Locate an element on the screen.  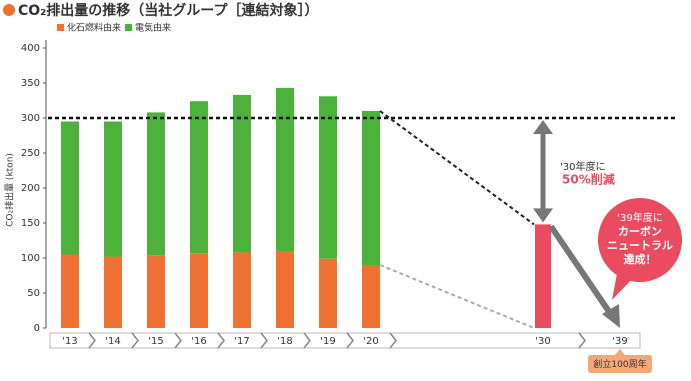
x-tick-label: '30 is located at coordinates (542, 341).